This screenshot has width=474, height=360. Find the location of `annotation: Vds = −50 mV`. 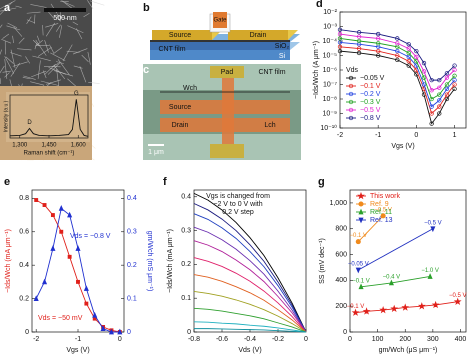

annotation: Vds = −50 mV is located at coordinates (60, 318).